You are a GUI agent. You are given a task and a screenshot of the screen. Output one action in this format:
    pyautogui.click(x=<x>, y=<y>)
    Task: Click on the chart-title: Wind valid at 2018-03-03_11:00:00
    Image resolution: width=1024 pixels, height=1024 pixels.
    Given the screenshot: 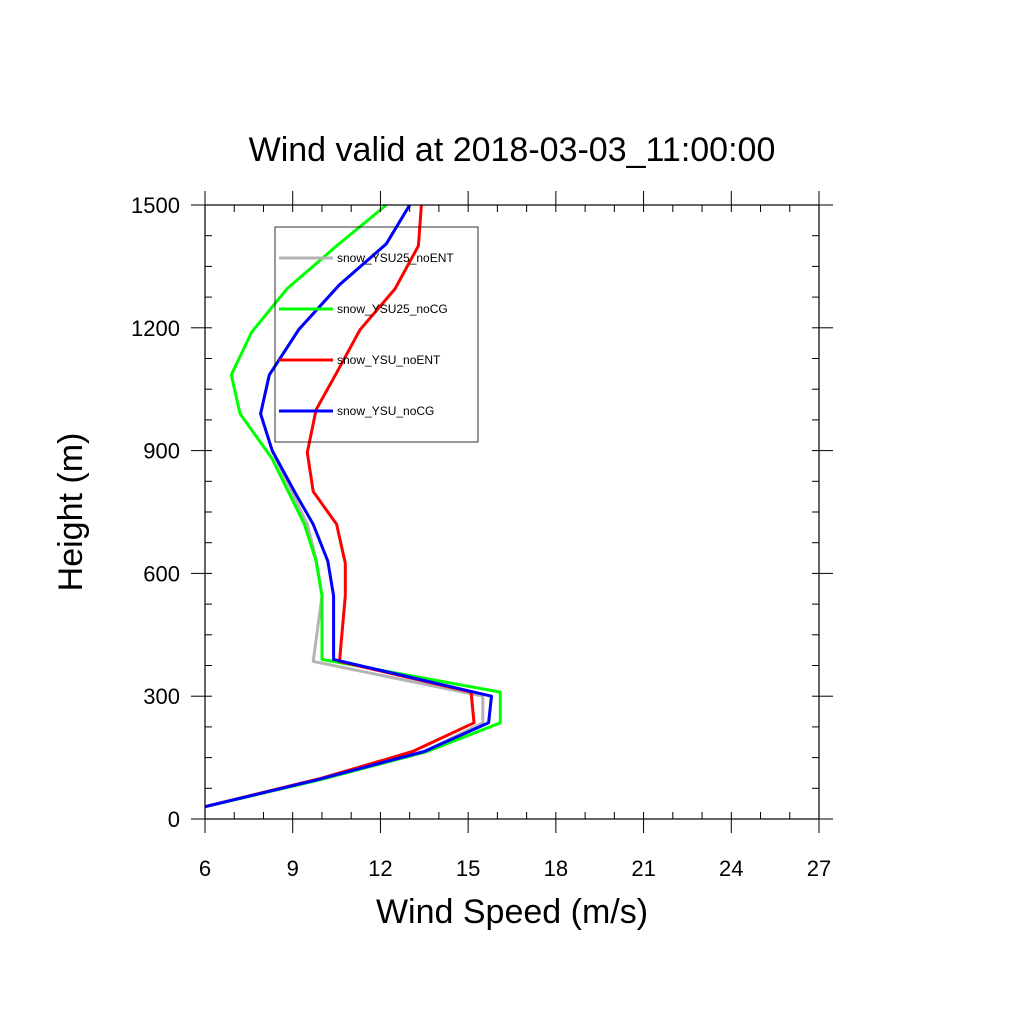 What is the action you would take?
    pyautogui.click(x=512, y=150)
    